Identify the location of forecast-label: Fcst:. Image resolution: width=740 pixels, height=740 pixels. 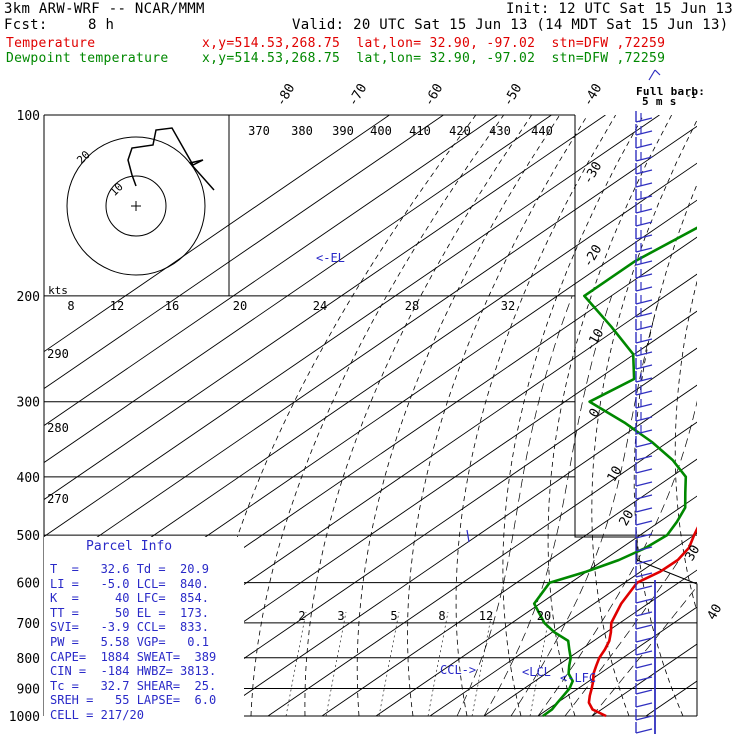
(26, 25).